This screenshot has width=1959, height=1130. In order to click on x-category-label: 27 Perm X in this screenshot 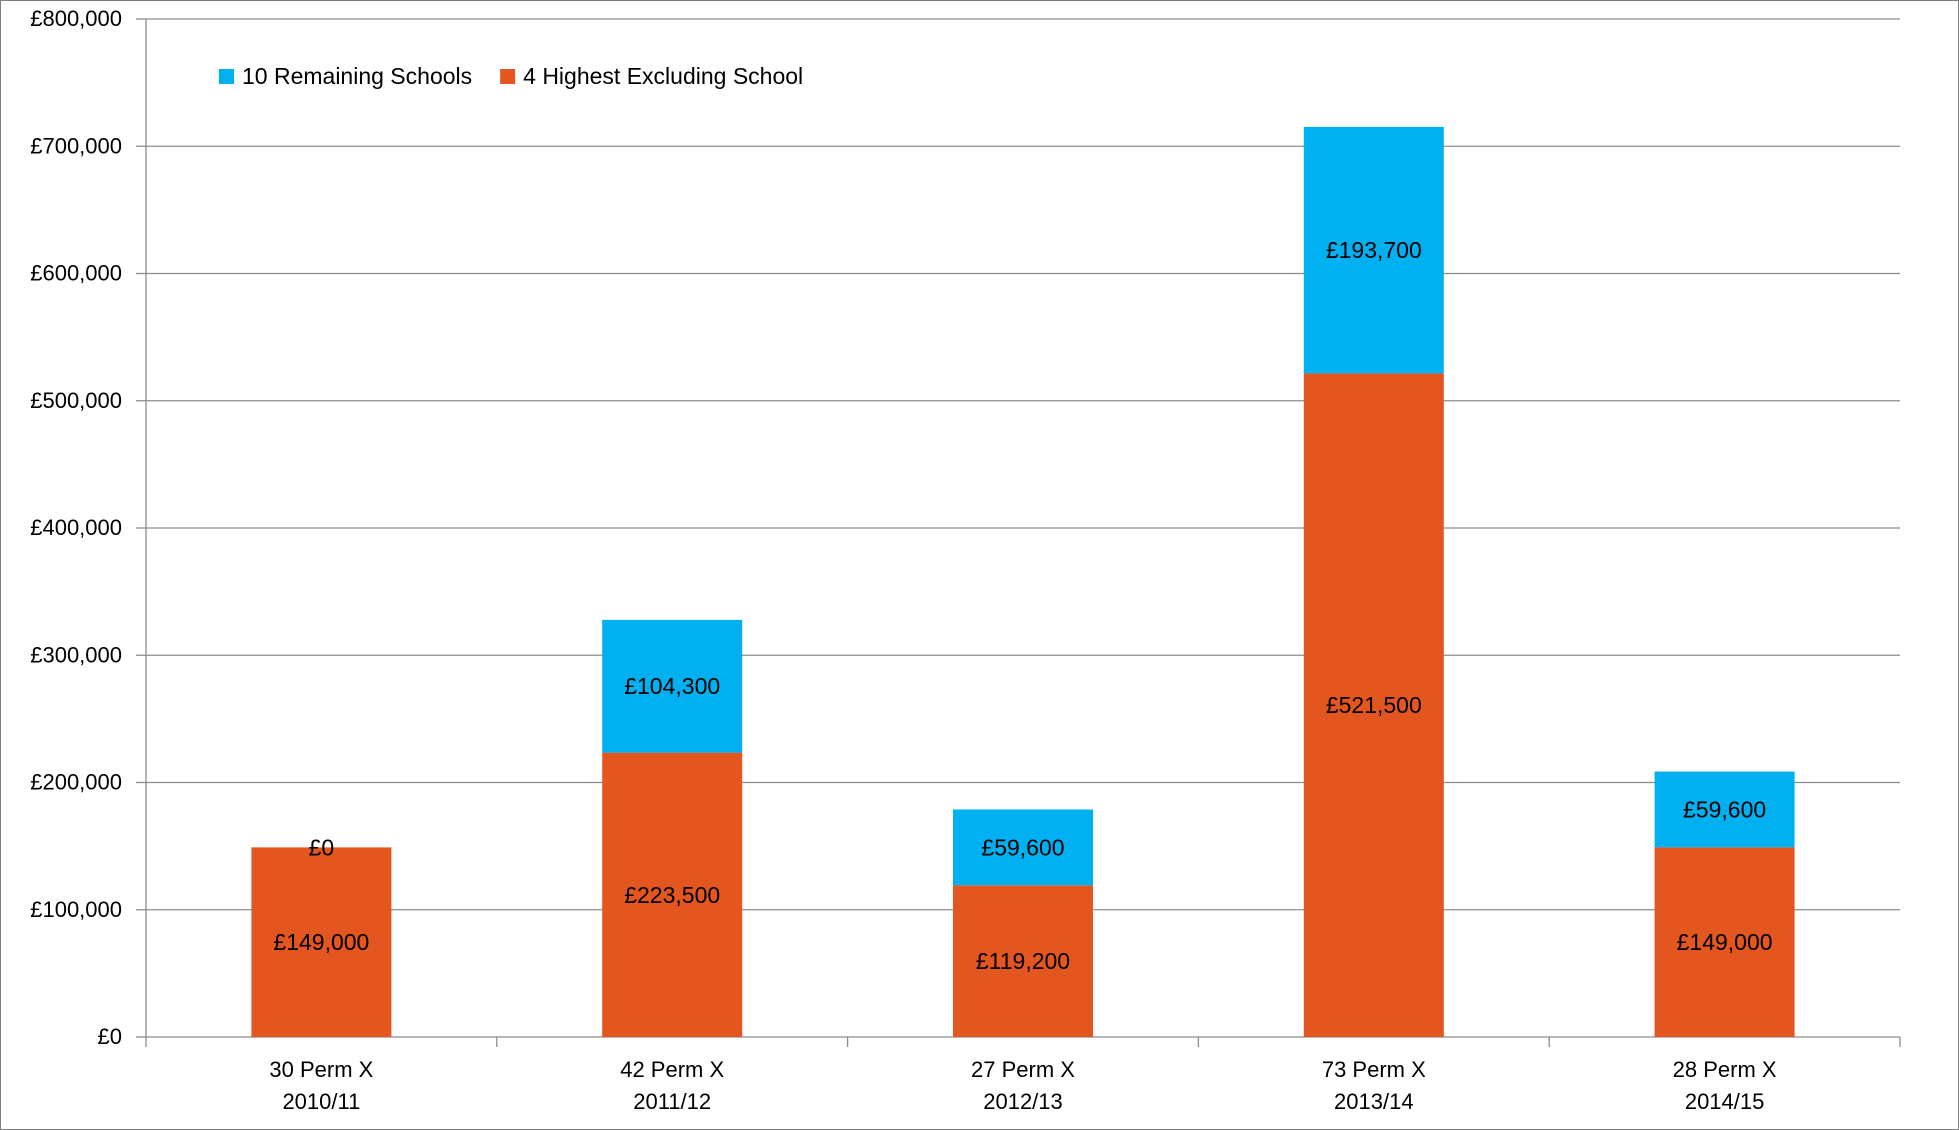, I will do `click(1023, 1069)`.